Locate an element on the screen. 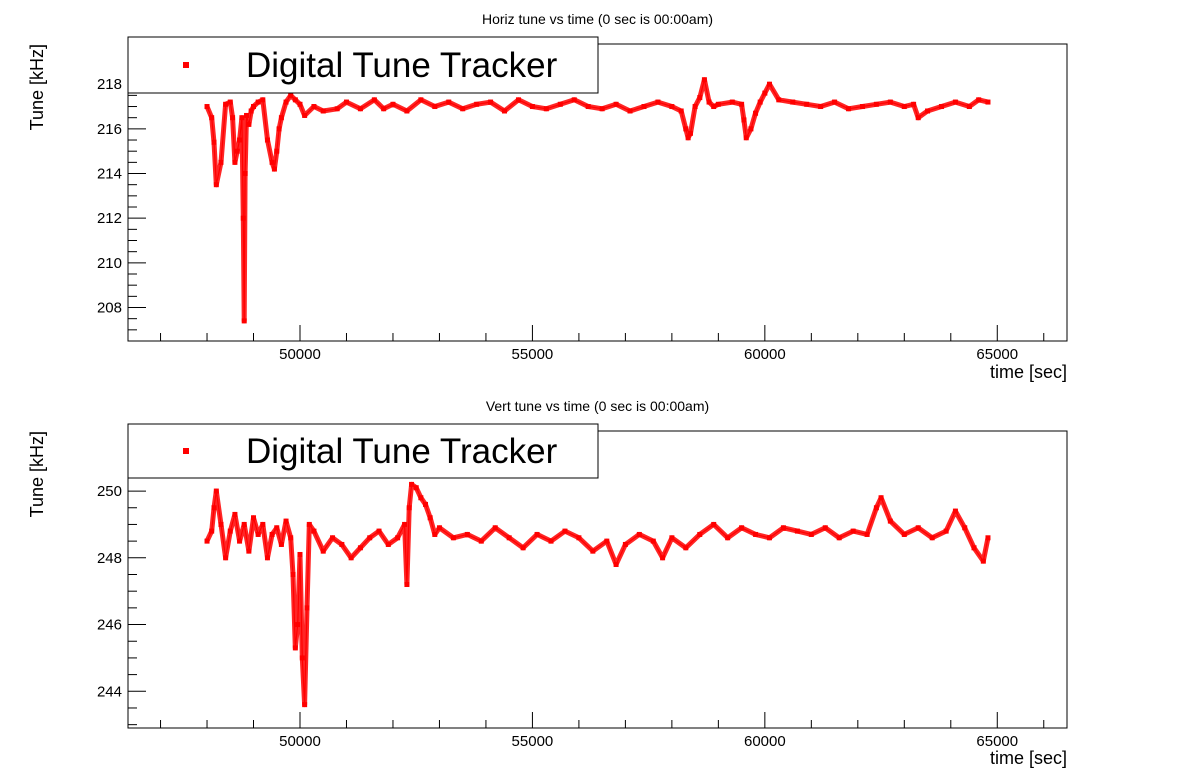 This screenshot has height=774, width=1198. y-tick-label: 248 is located at coordinates (109, 558).